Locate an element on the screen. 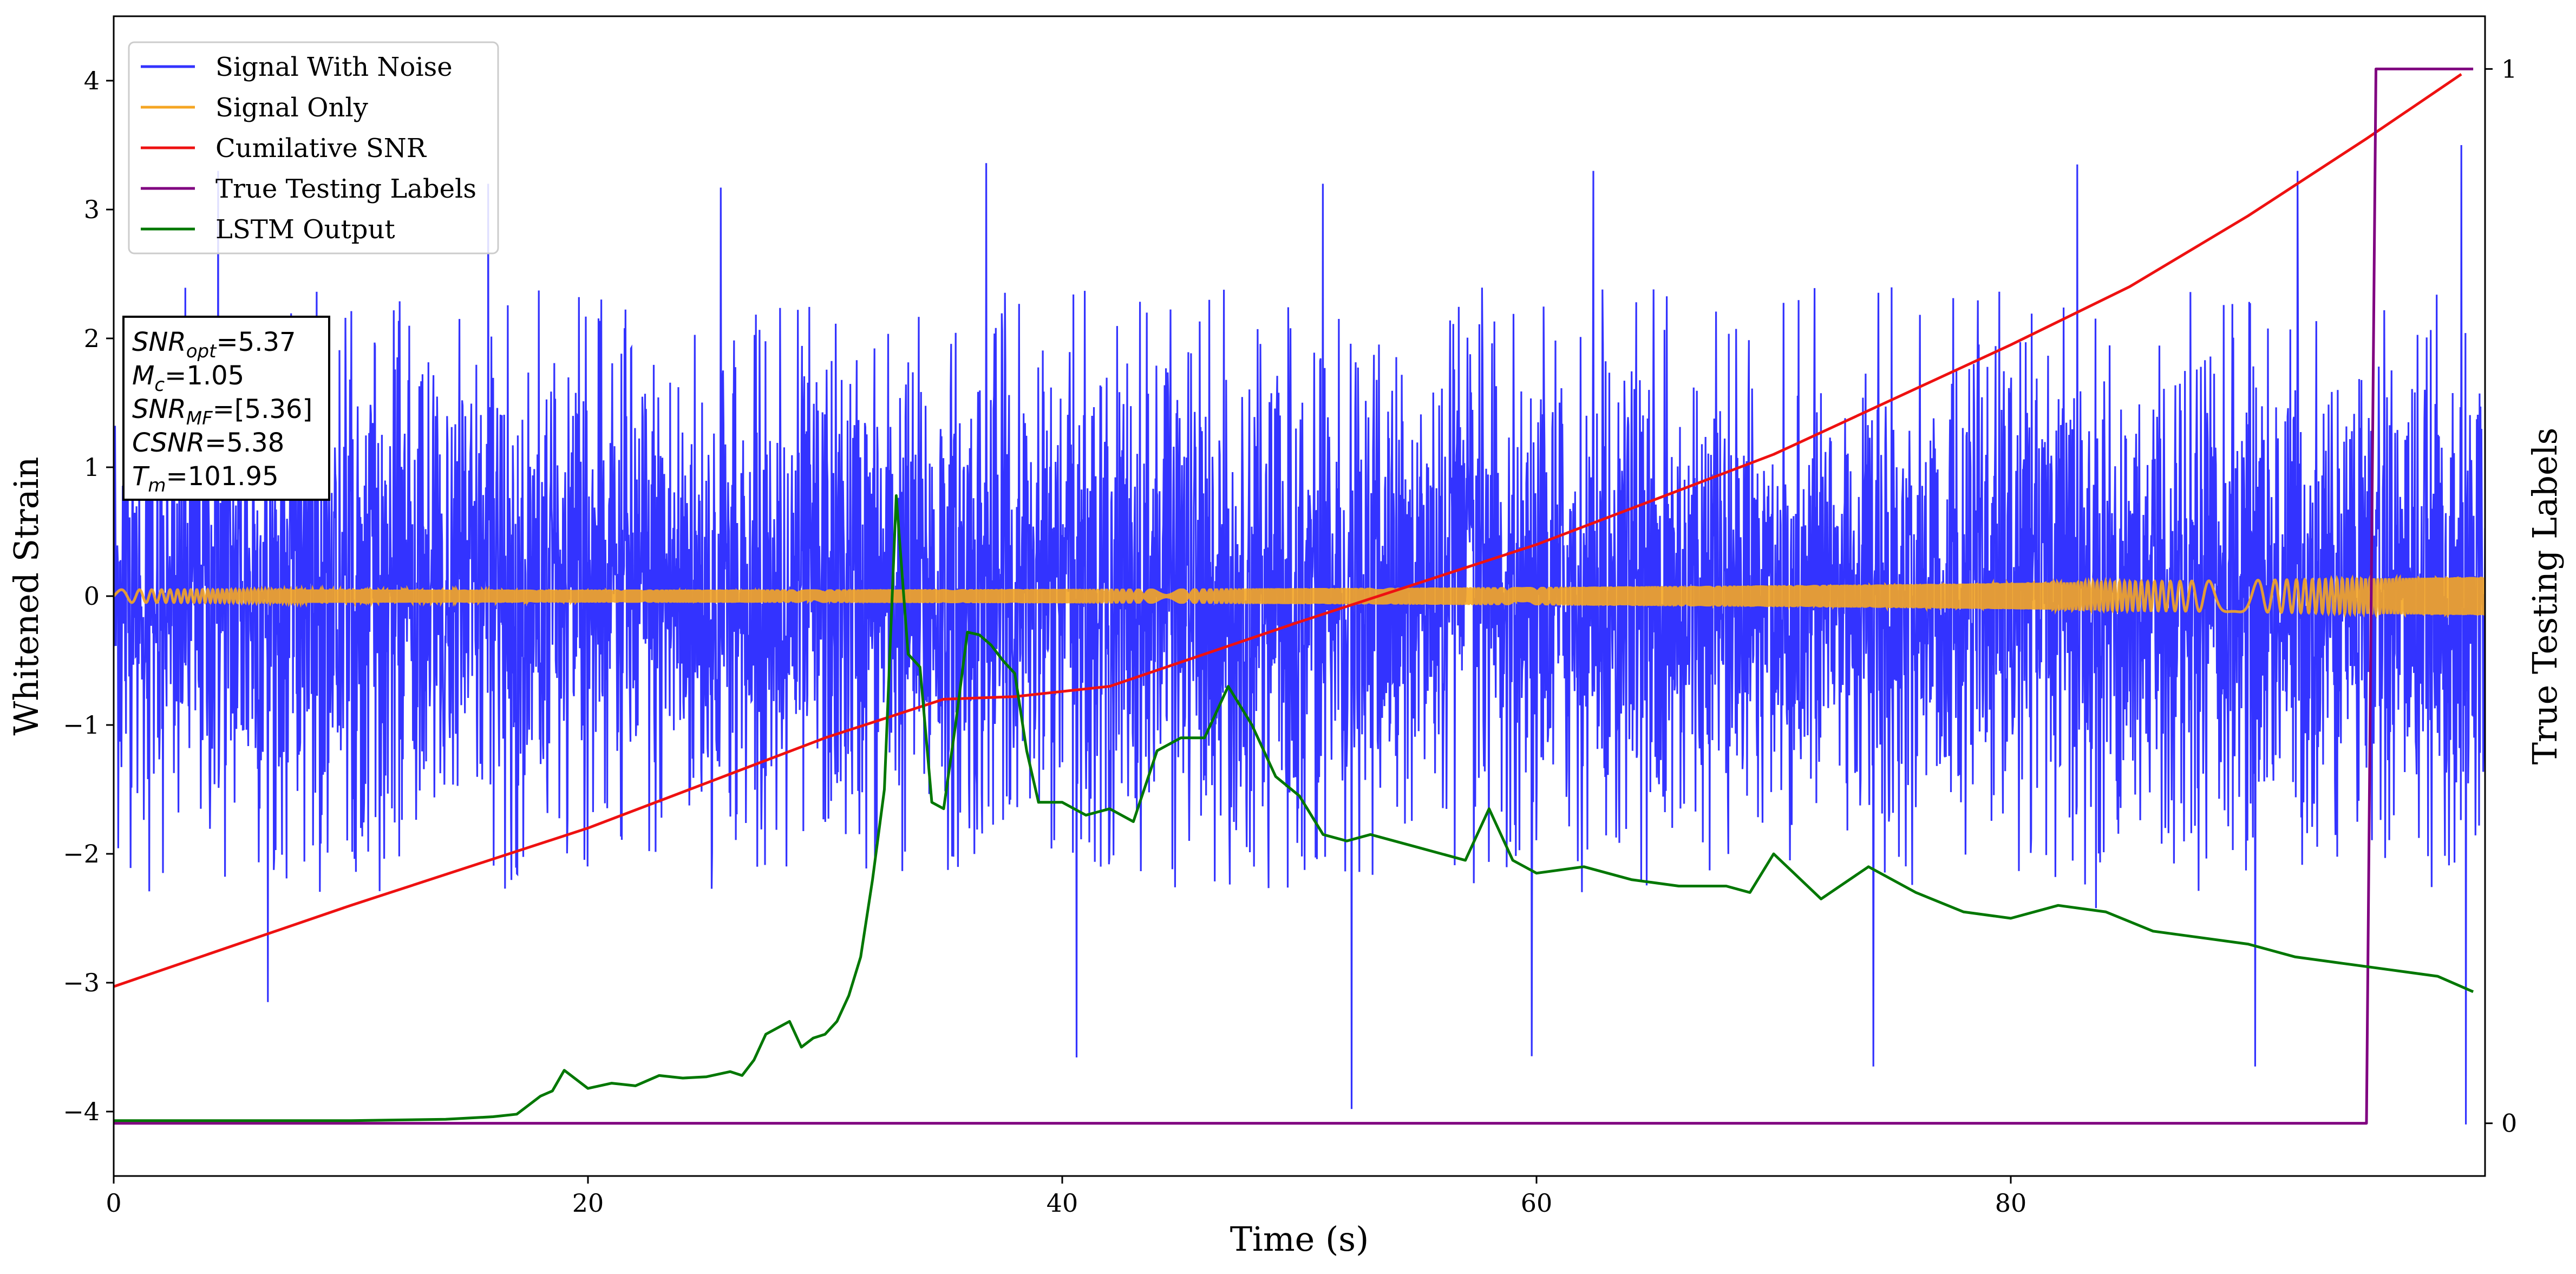  y-tick-label: 1 is located at coordinates (92, 467).